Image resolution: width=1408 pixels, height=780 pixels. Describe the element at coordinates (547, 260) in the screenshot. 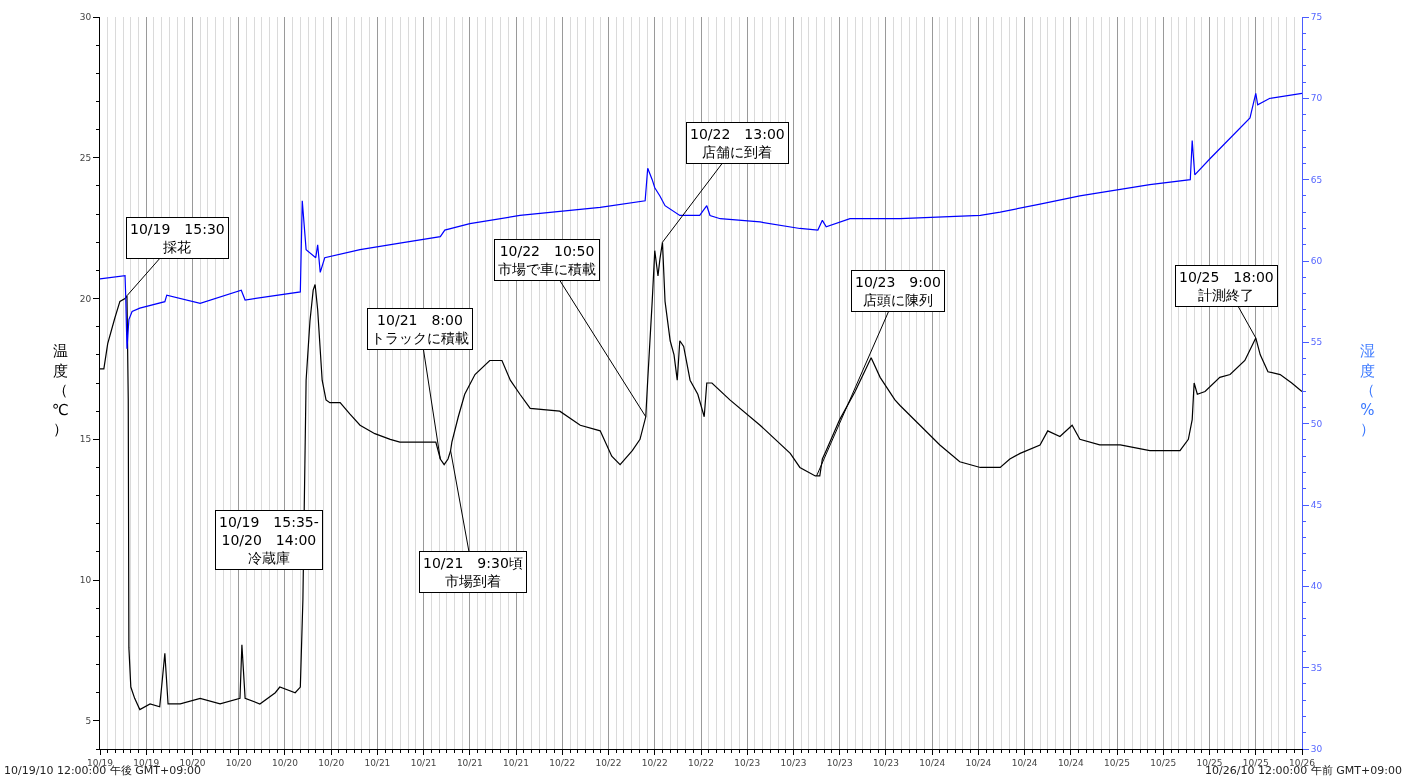

I see `annotation: 10/22 10:50 市場で車に積載` at that location.